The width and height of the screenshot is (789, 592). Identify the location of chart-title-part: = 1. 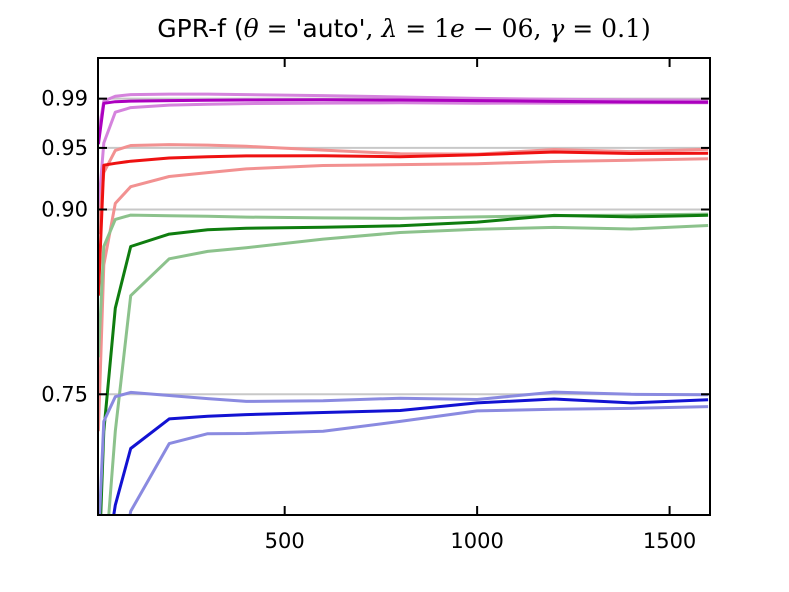
(424, 28).